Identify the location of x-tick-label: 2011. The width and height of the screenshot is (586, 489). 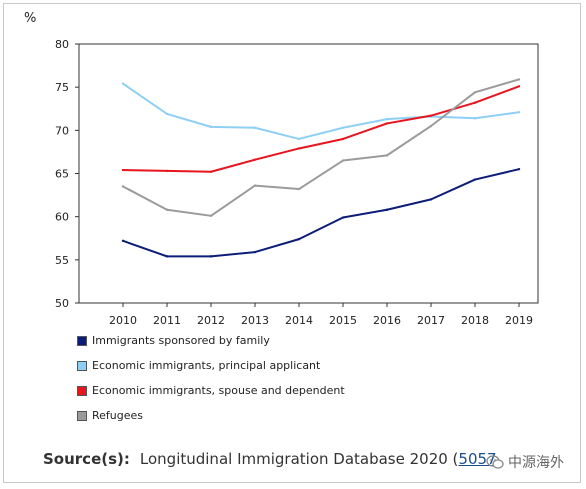
(167, 320).